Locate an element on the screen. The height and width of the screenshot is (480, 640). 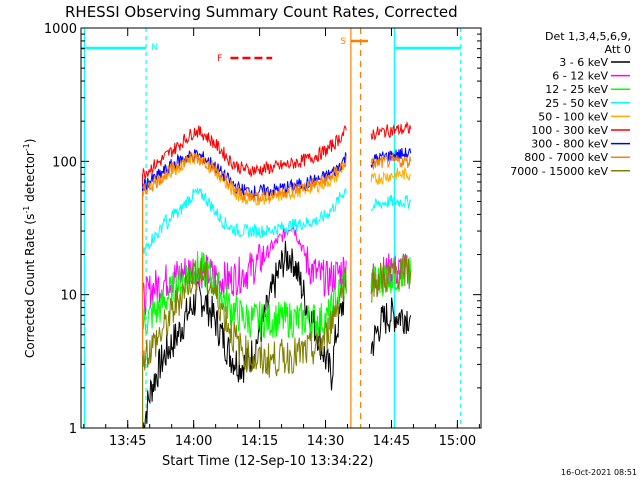
y-tick-label-1: 10 is located at coordinates (68, 296).